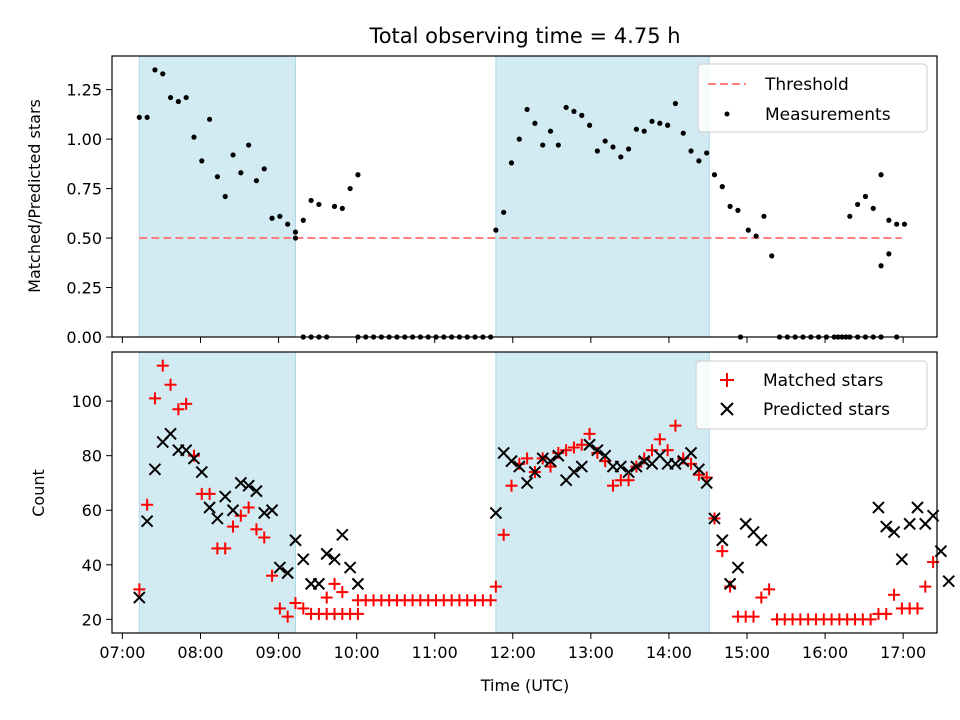 The width and height of the screenshot is (960, 720). What do you see at coordinates (513, 652) in the screenshot?
I see `x-tick-label: 12:00` at bounding box center [513, 652].